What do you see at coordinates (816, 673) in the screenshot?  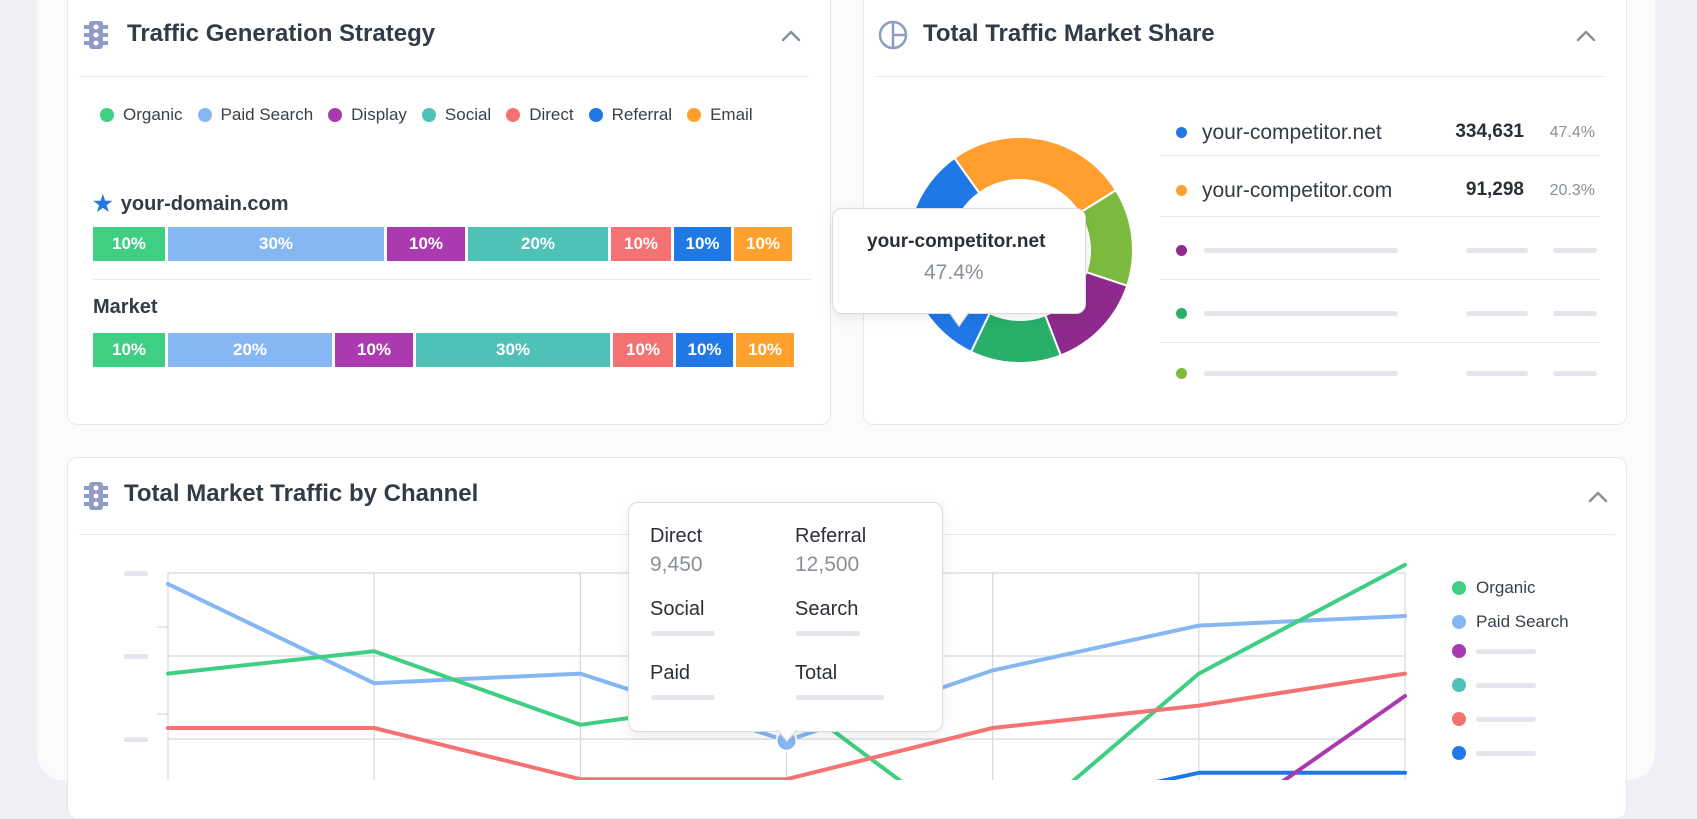 I see `tooltip-total-label: Total` at bounding box center [816, 673].